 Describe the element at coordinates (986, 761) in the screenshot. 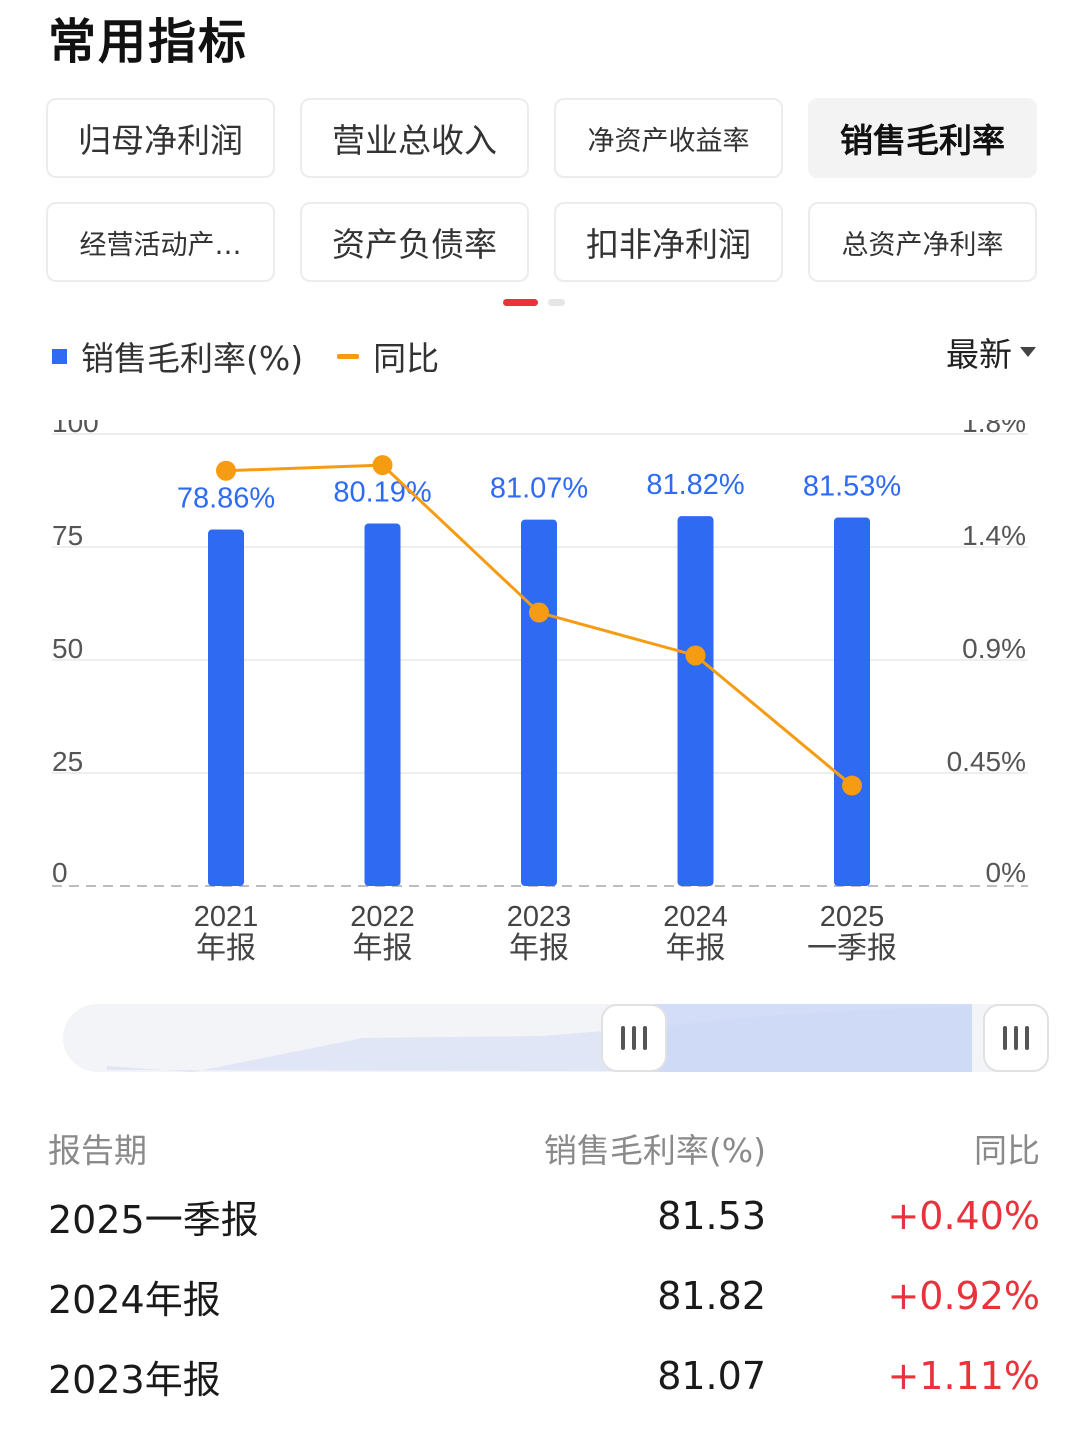

I see `y-right-tick-label: 0.45%` at that location.